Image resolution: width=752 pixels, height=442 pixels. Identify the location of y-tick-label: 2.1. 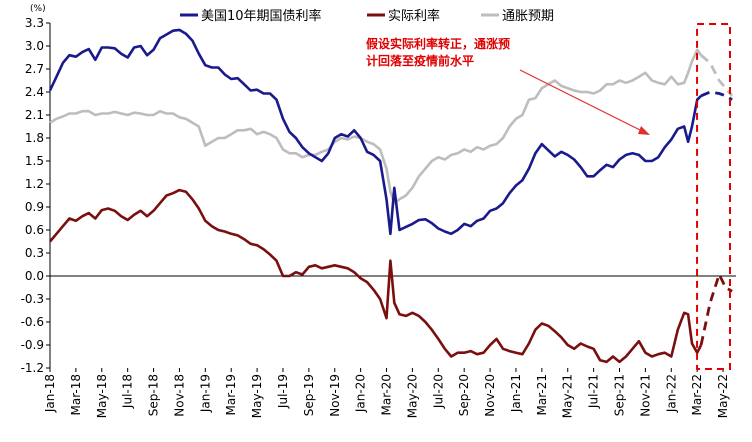
(34, 115).